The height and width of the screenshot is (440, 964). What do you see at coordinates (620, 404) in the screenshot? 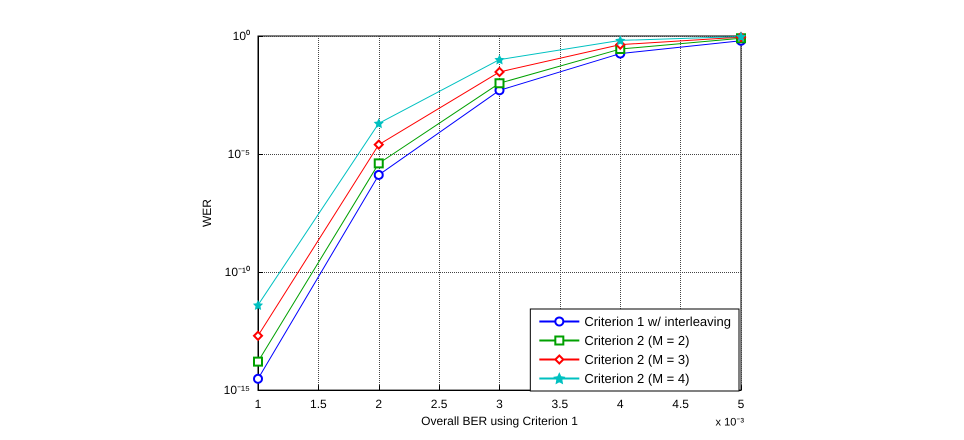
I see `x-tick-label: 4` at bounding box center [620, 404].